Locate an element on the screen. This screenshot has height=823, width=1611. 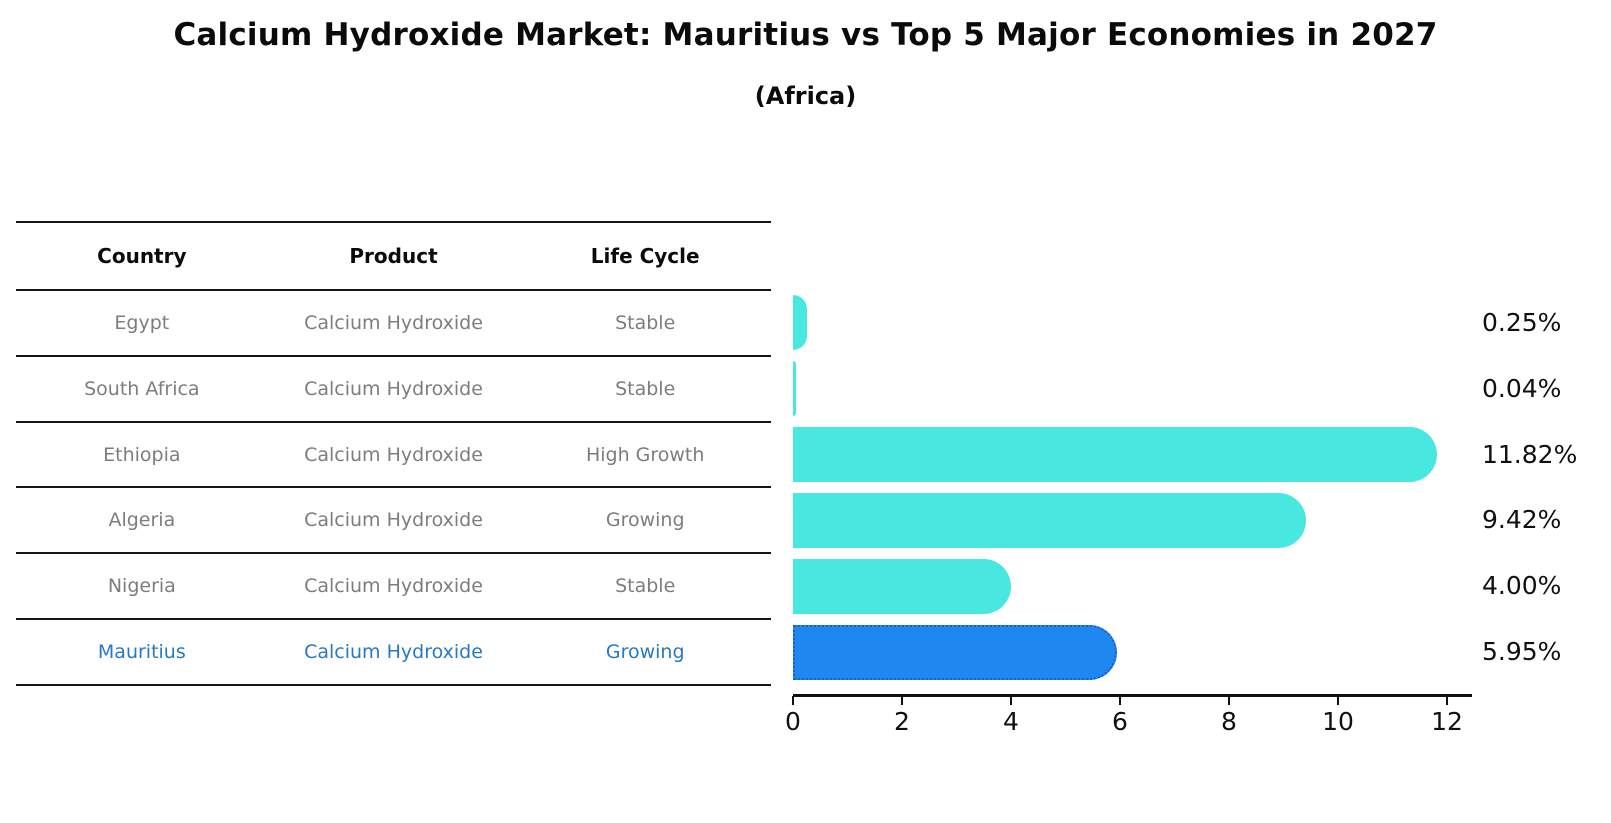
table-row: Nigeria Calcium Hydroxide Stable is located at coordinates (393, 586).